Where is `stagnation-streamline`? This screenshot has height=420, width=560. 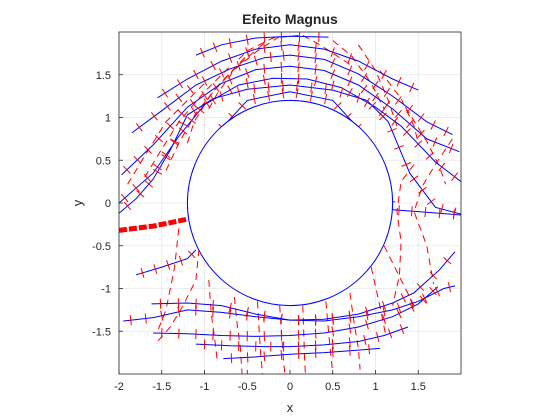 stagnation-streamline is located at coordinates (153, 224).